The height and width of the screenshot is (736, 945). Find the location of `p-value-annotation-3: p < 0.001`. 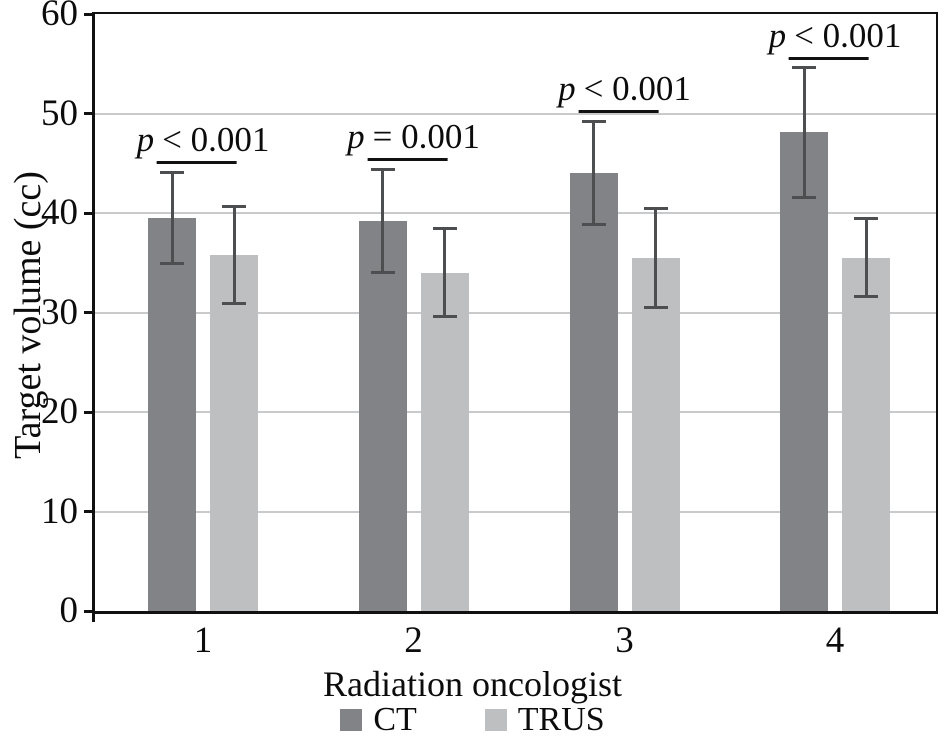

p-value-annotation-3: p < 0.001 is located at coordinates (624, 91).